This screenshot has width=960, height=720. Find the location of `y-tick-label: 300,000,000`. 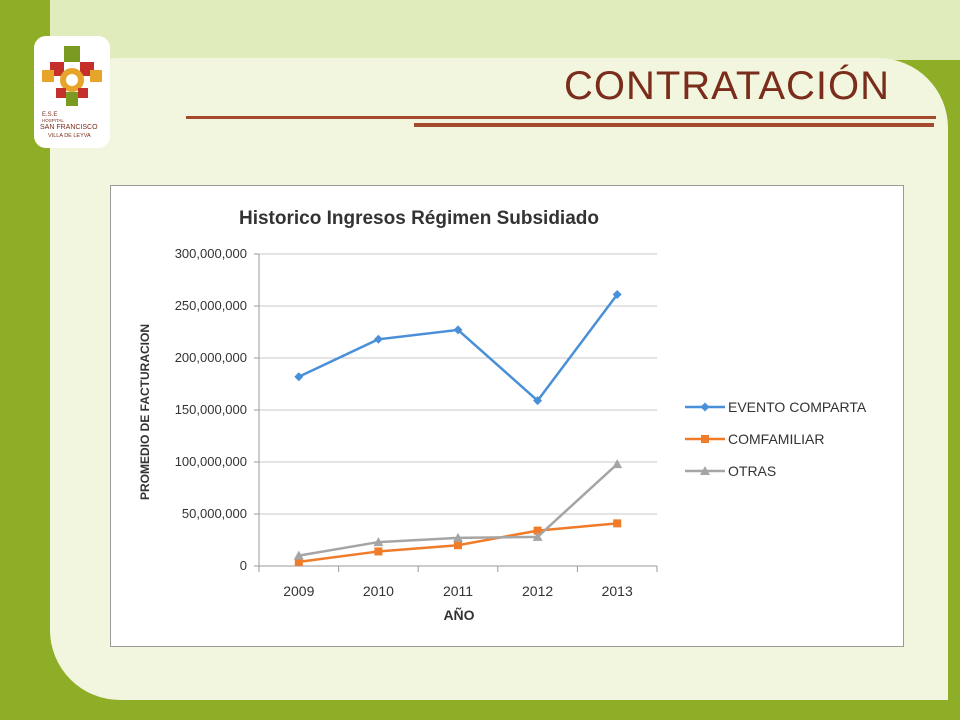

y-tick-label: 300,000,000 is located at coordinates (211, 253).